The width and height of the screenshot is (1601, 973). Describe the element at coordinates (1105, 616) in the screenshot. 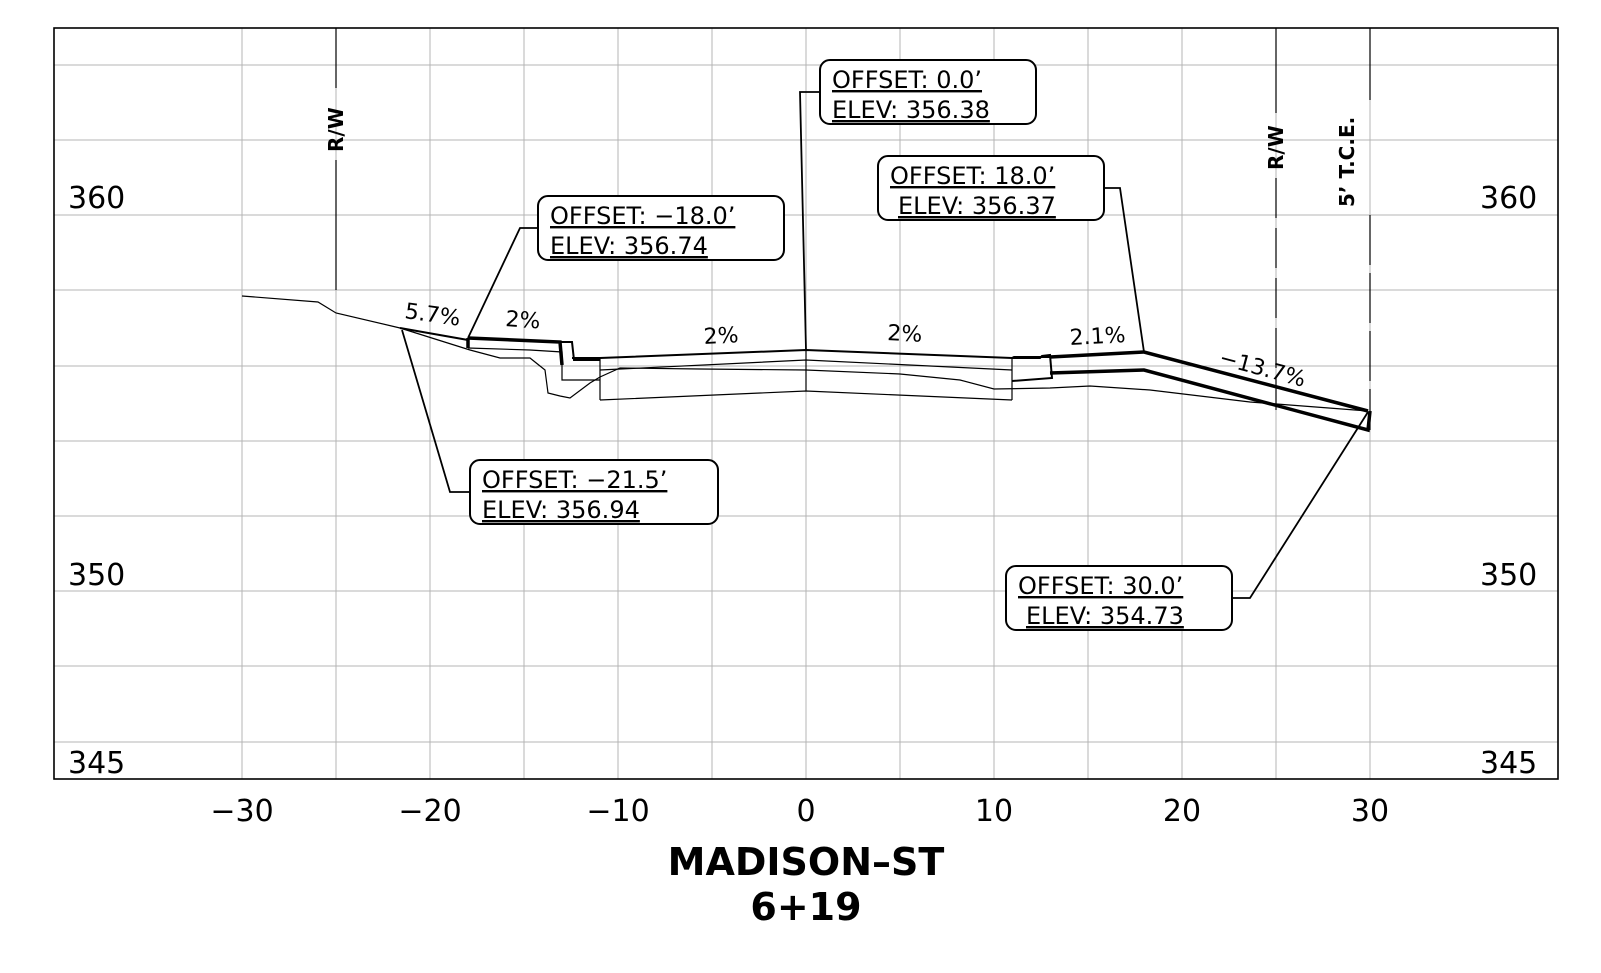

I see `callout-right-30-elev: ELEV: 354.73` at that location.